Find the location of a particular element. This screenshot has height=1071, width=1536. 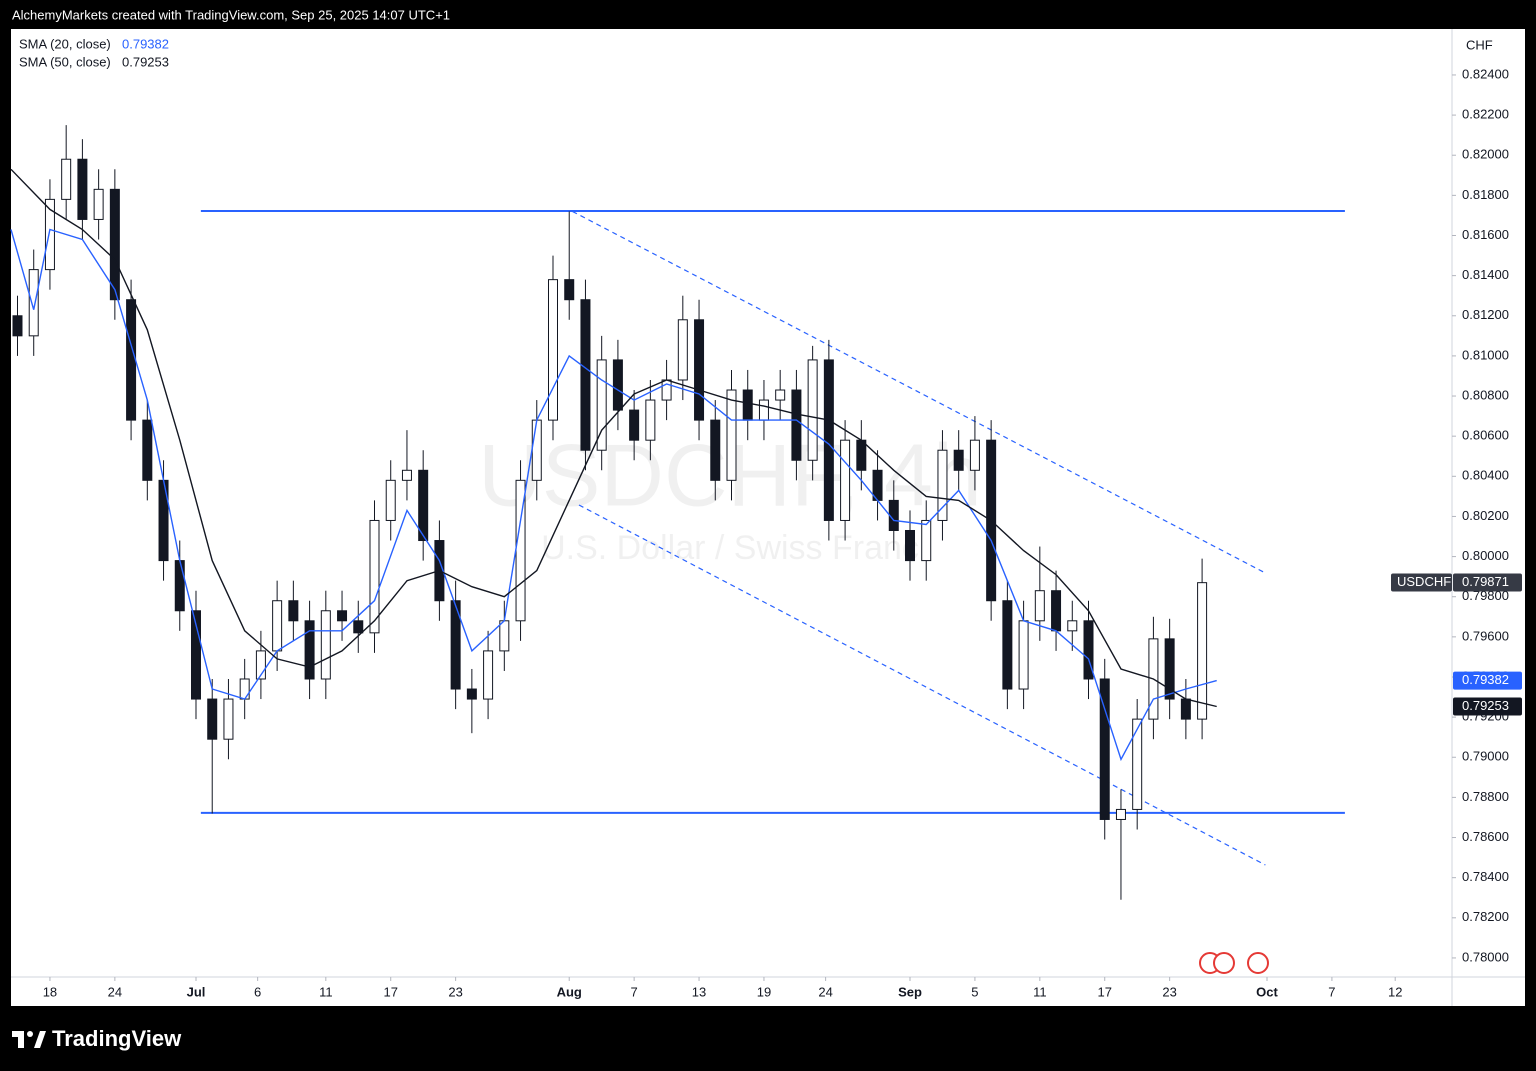

x-tick-label: Jul is located at coordinates (196, 991).